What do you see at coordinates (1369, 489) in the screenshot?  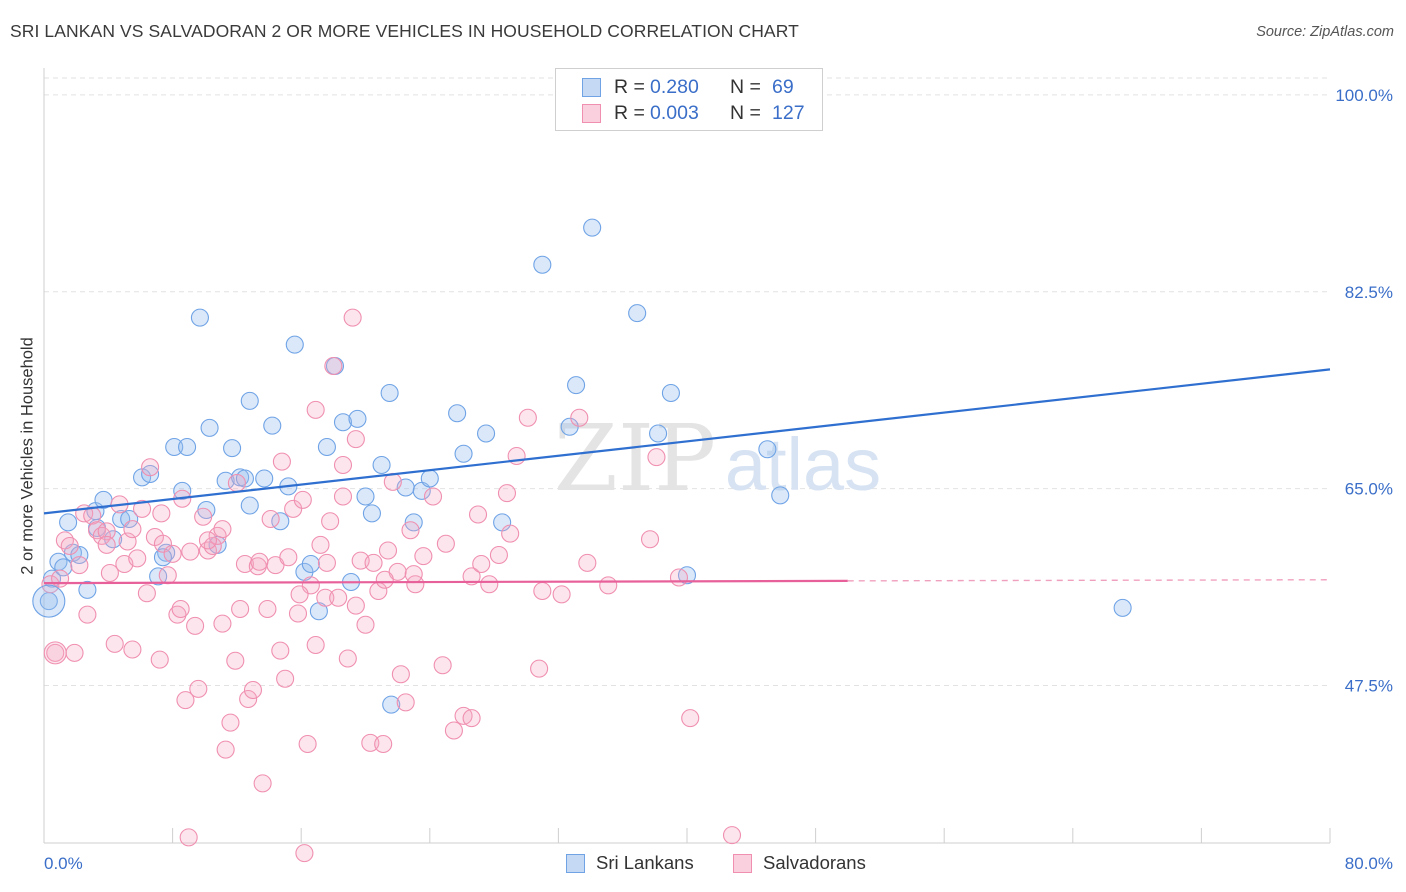 I see `y-tick-label: 65.0%` at bounding box center [1369, 489].